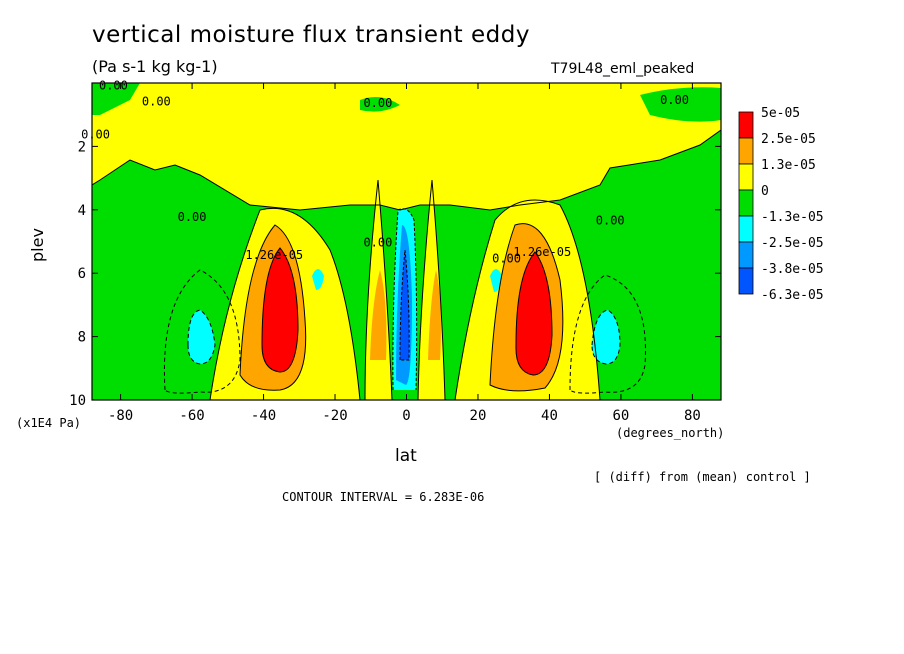 Image resolution: width=904 pixels, height=654 pixels. I want to click on x-tick-label: 80, so click(692, 416).